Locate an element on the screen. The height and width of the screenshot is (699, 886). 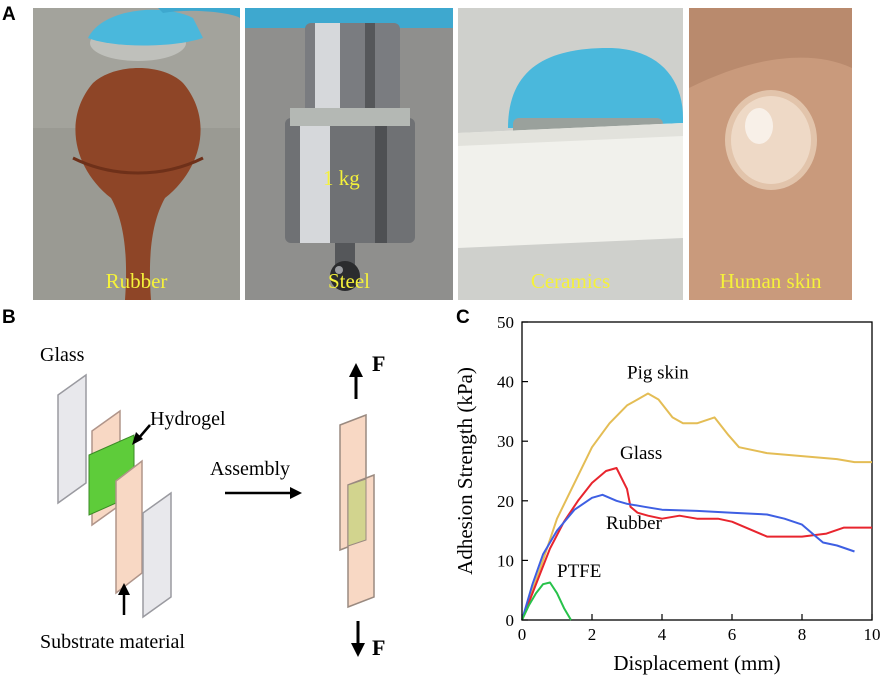
rubber-bulb-illustration is located at coordinates (136, 154).